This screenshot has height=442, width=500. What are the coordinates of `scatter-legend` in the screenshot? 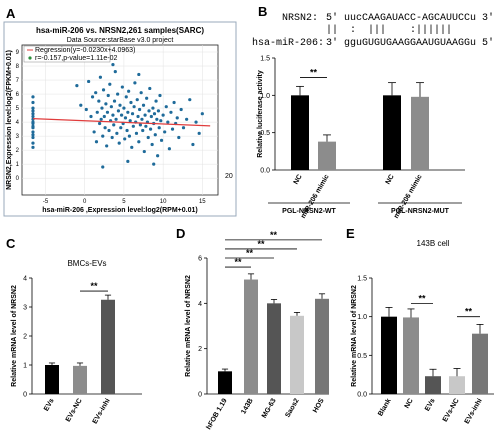 It's located at (67, 54).